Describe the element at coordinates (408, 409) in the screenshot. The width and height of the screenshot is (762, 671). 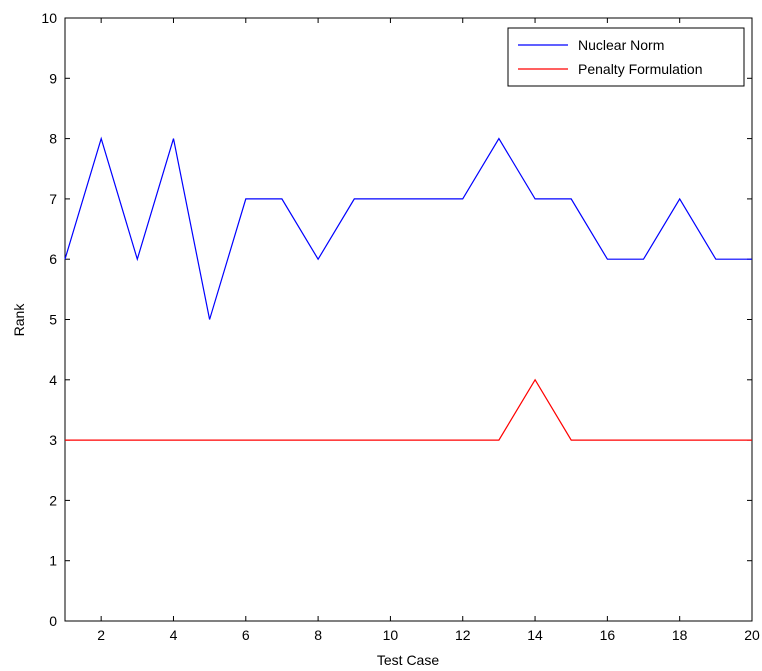
I see `series-line-penalty-formulation` at that location.